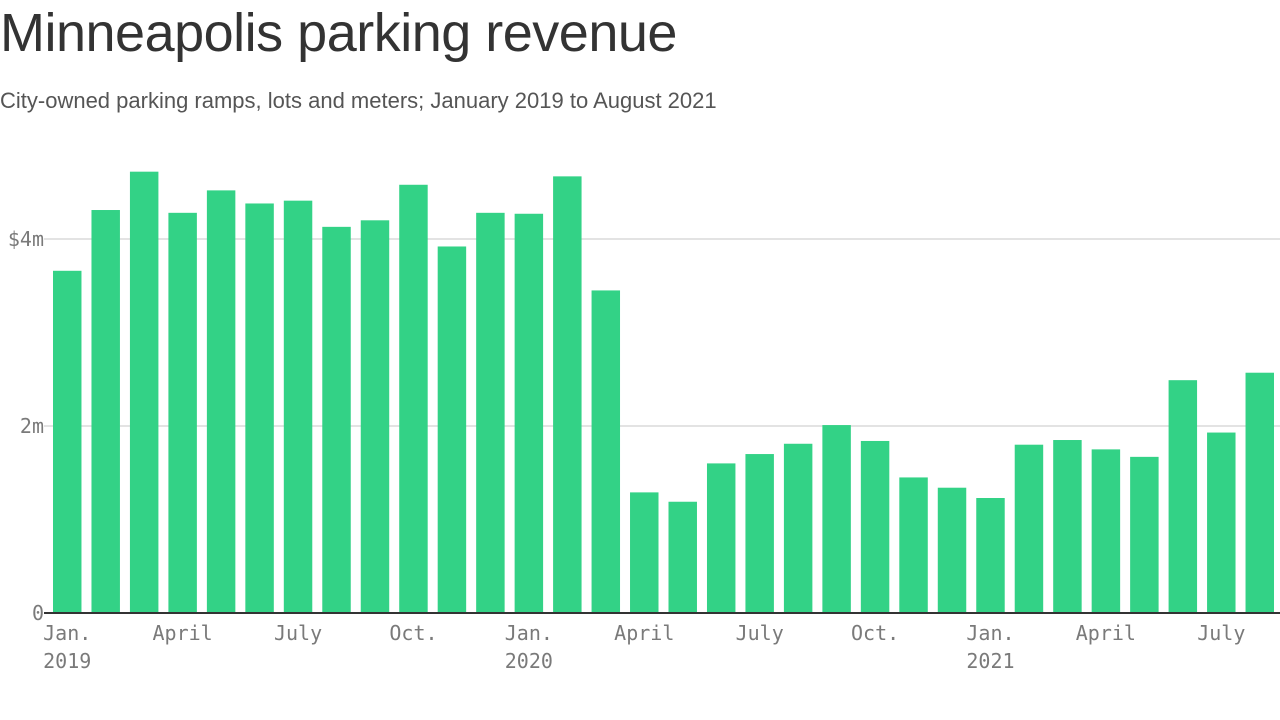  I want to click on y-axis-ticks: 0 2m $4m, so click(26, 426).